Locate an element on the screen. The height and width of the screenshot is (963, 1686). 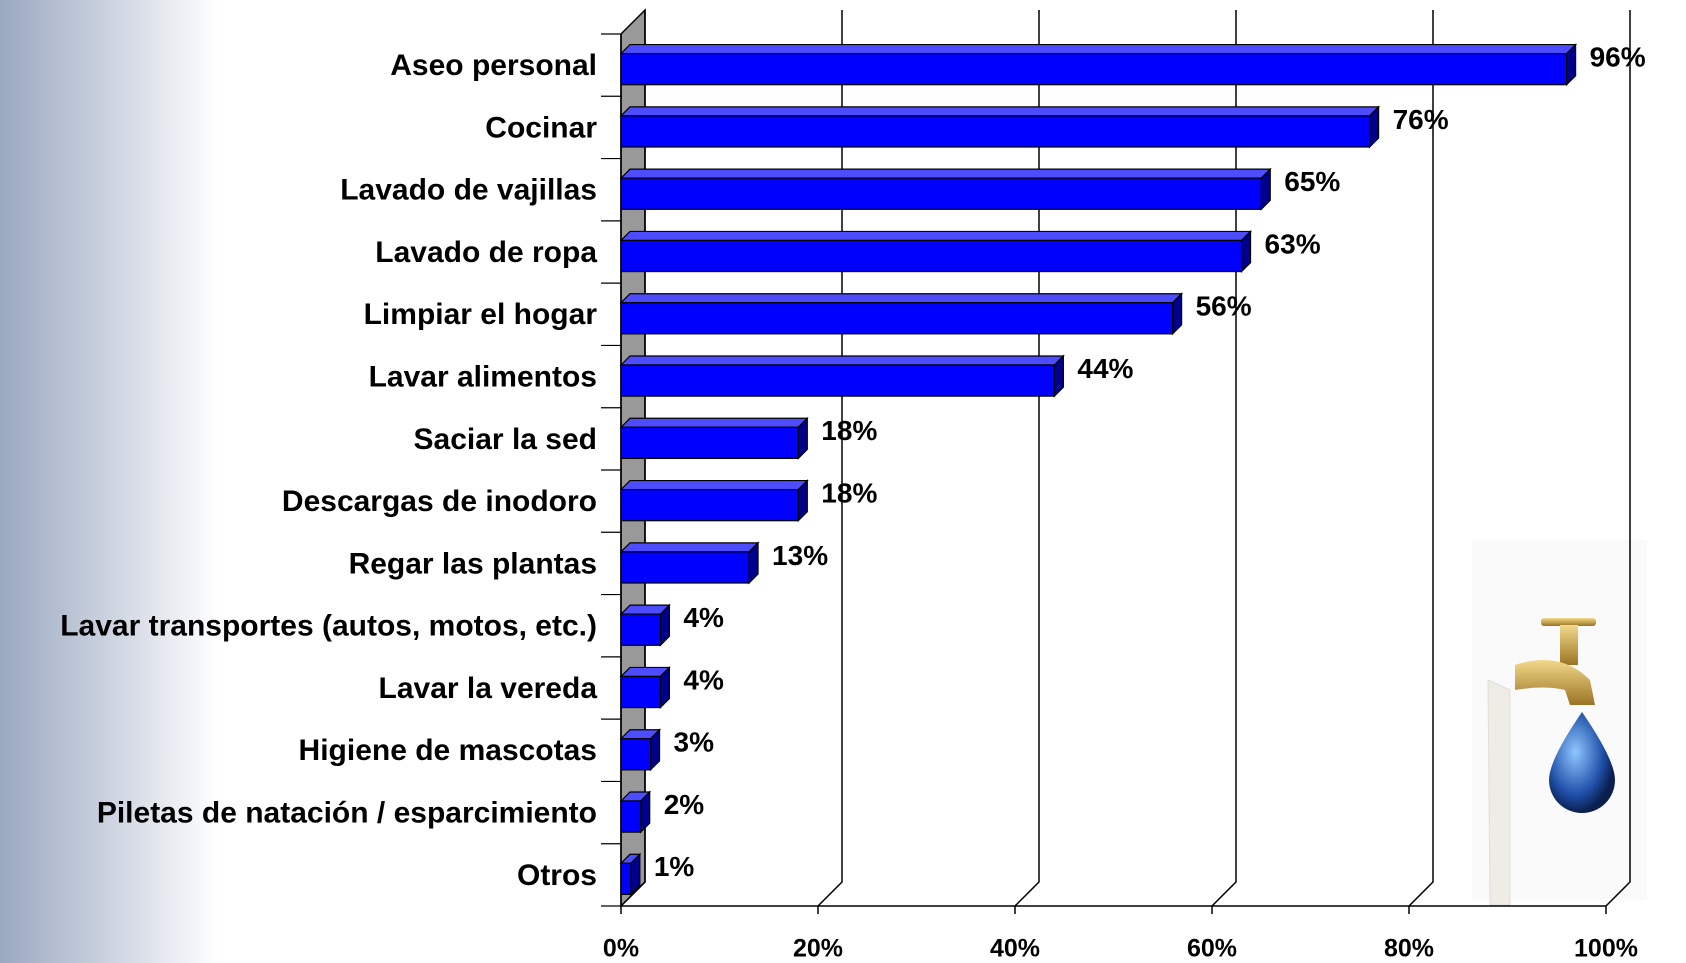
category-label: Lavado de ropa is located at coordinates (486, 252).